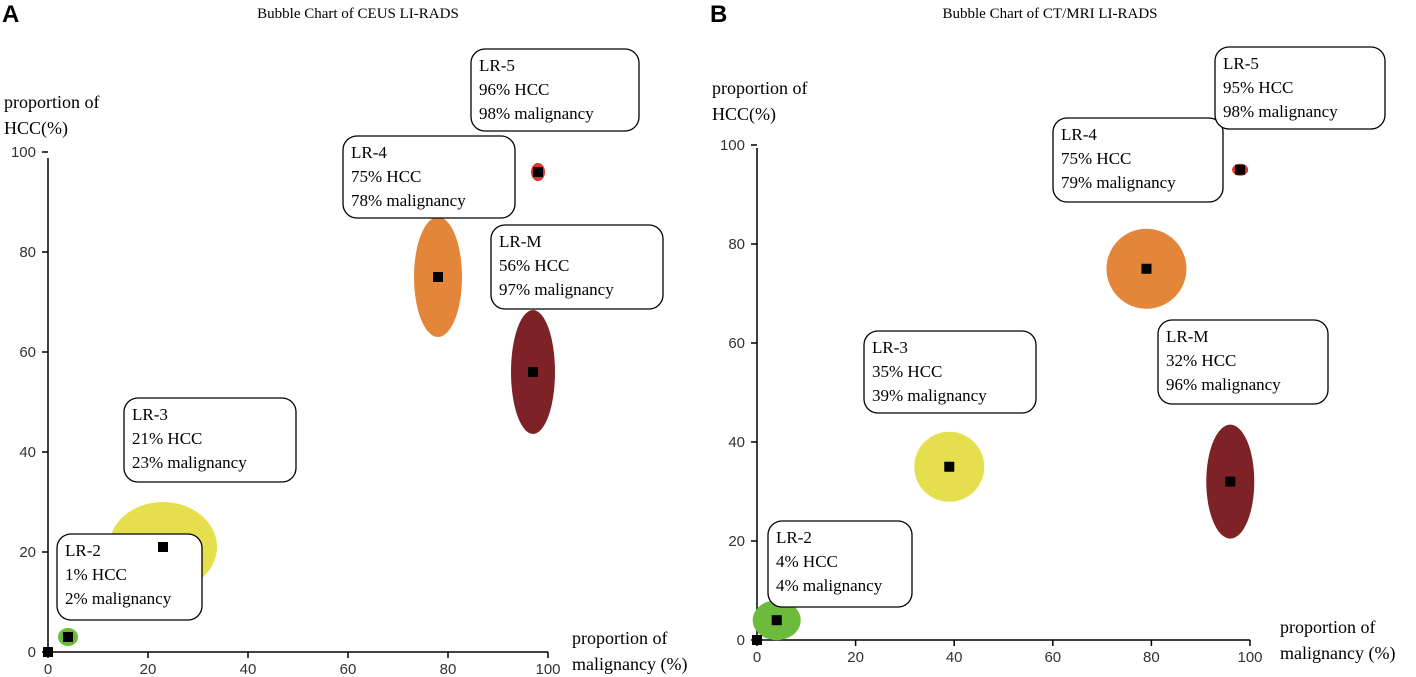  I want to click on annotation-line: 39% malignancy, so click(929, 395).